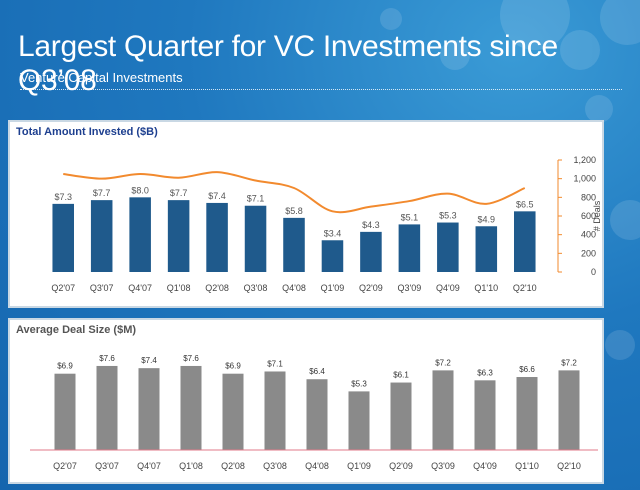 This screenshot has height=490, width=640. Describe the element at coordinates (588, 253) in the screenshot. I see `right-axis-tick-label: 200` at that location.